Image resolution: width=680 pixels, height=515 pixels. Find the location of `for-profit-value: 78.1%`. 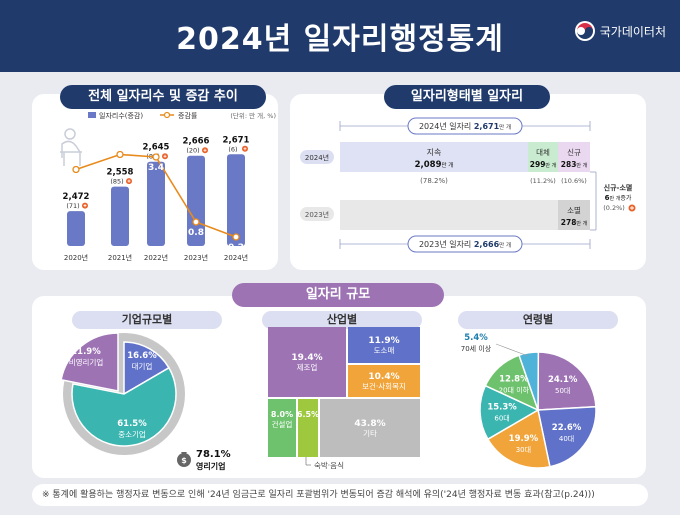

for-profit-value: 78.1% is located at coordinates (213, 454).